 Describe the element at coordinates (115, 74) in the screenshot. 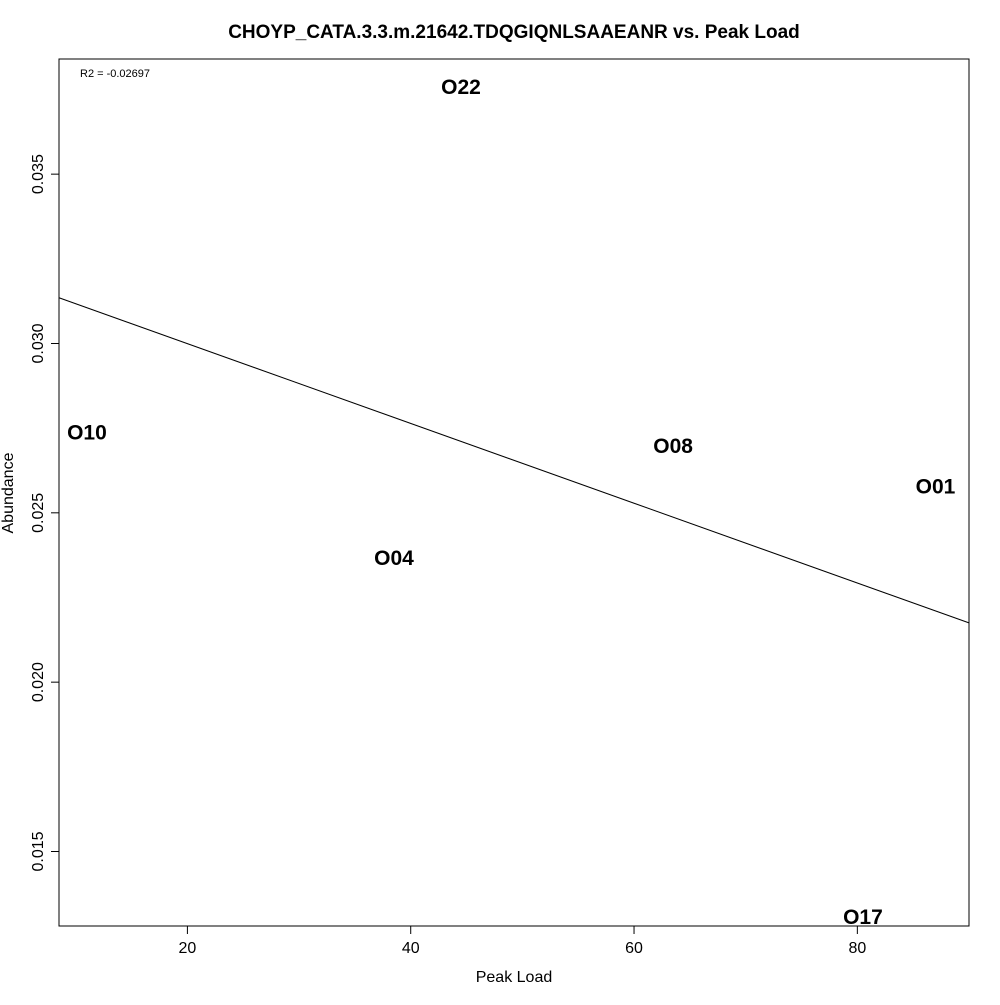

I see `r2-annotation: R2 = -0.02697` at that location.